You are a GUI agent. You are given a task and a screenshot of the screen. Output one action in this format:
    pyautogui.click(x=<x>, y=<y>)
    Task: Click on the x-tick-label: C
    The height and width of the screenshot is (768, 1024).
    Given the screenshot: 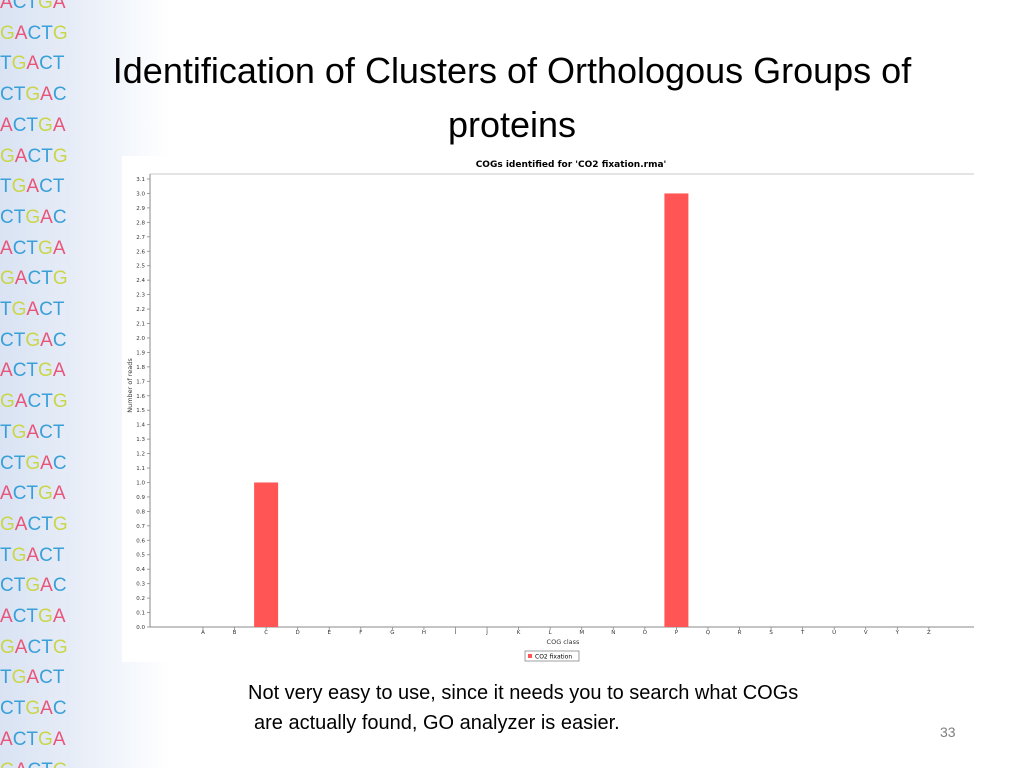 What is the action you would take?
    pyautogui.click(x=266, y=633)
    